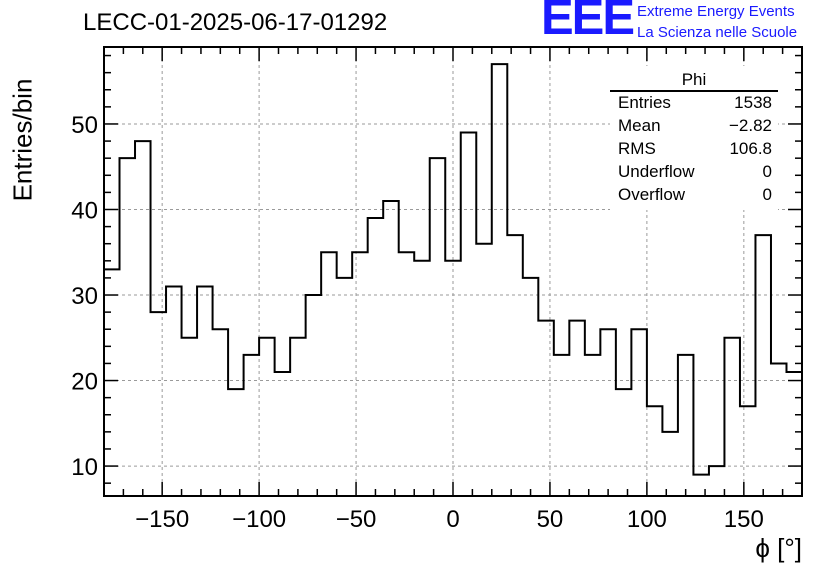 This screenshot has width=836, height=572. I want to click on logo-subtitle-1: Extreme Energy Events, so click(716, 11).